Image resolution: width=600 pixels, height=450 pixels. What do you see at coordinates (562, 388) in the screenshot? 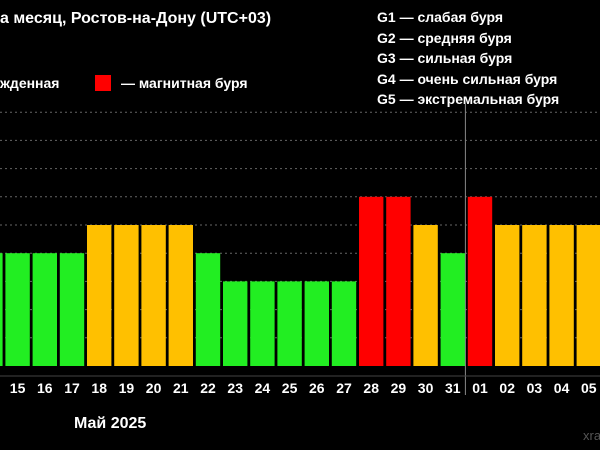
I see `x-tick-label: 04` at bounding box center [562, 388].